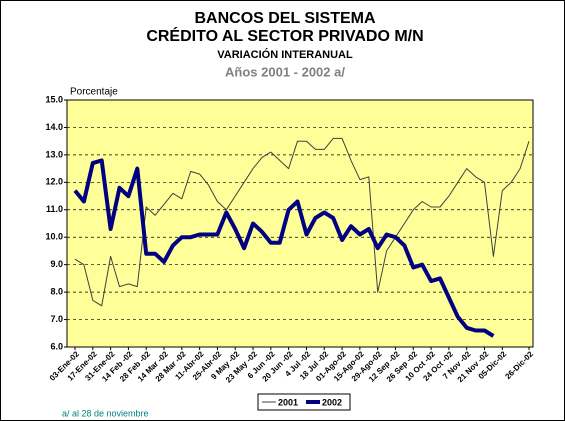 The width and height of the screenshot is (565, 421). I want to click on y-tick-label: 10.0, so click(54, 237).